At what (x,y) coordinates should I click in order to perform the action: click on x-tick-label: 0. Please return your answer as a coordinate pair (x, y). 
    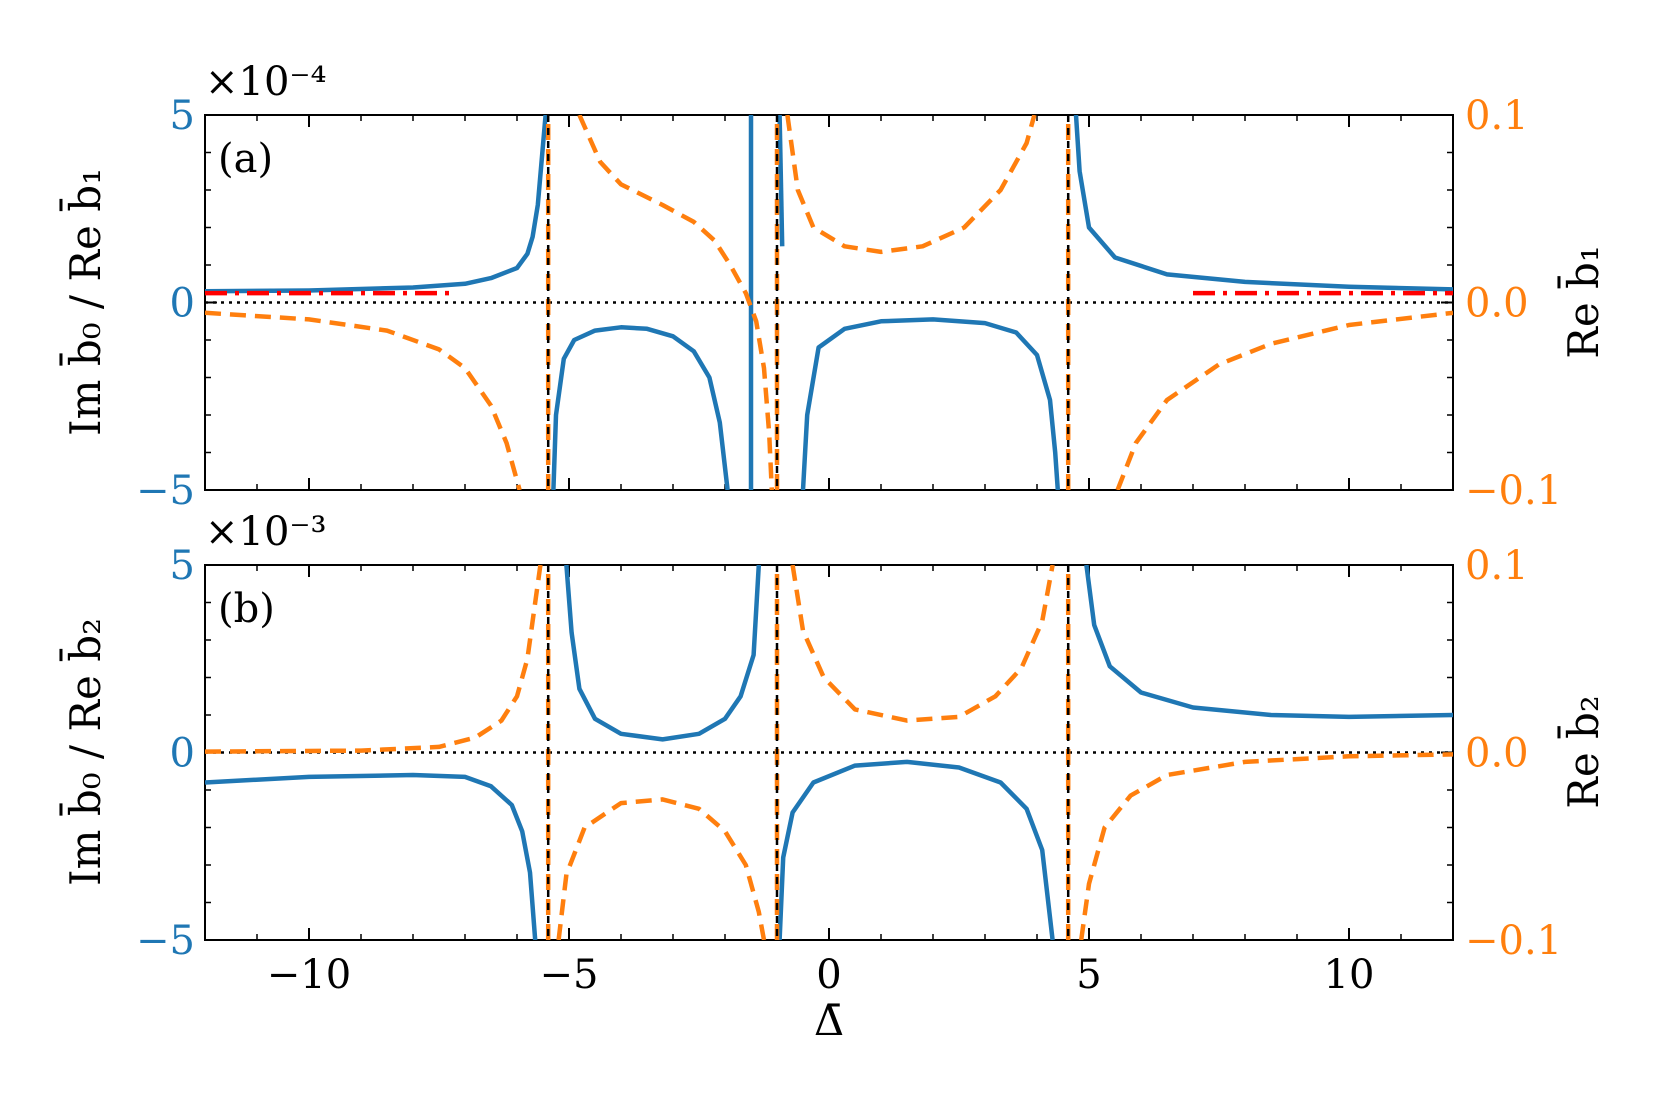
    Looking at the image, I should click on (828, 975).